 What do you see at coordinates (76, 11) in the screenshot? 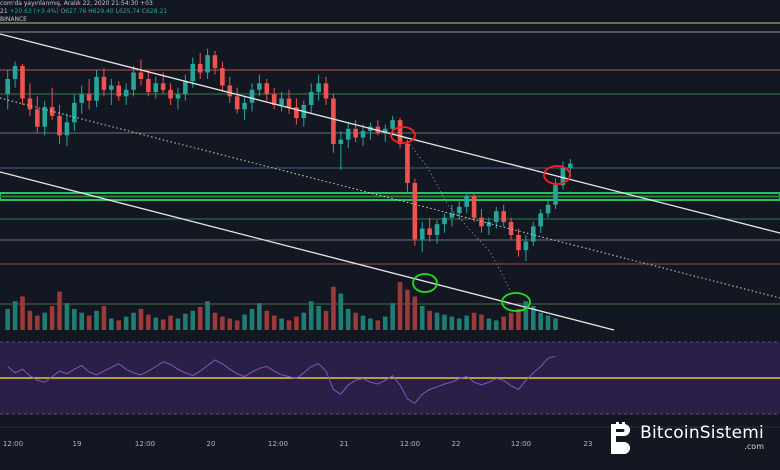
I see `open-value: 627.76` at bounding box center [76, 11].